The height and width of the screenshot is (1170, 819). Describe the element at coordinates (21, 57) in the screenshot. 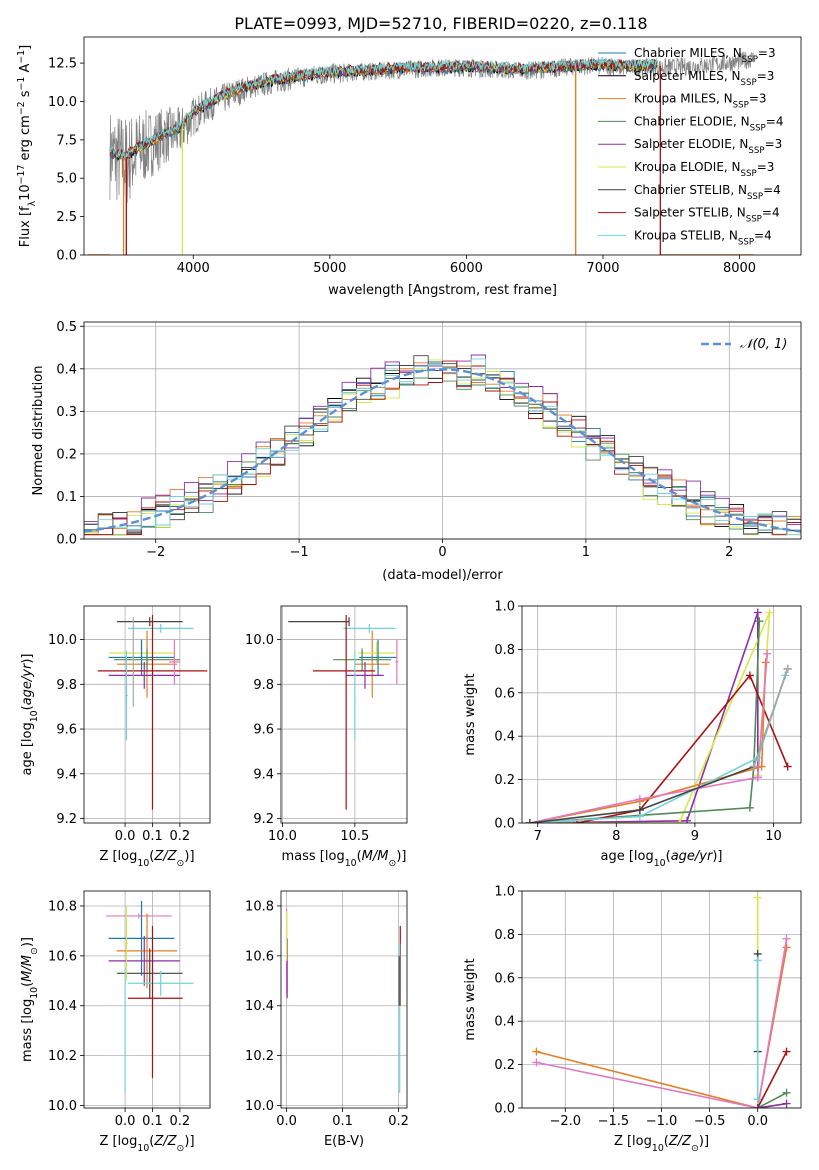

I see `y-axis-label-part: −1` at that location.